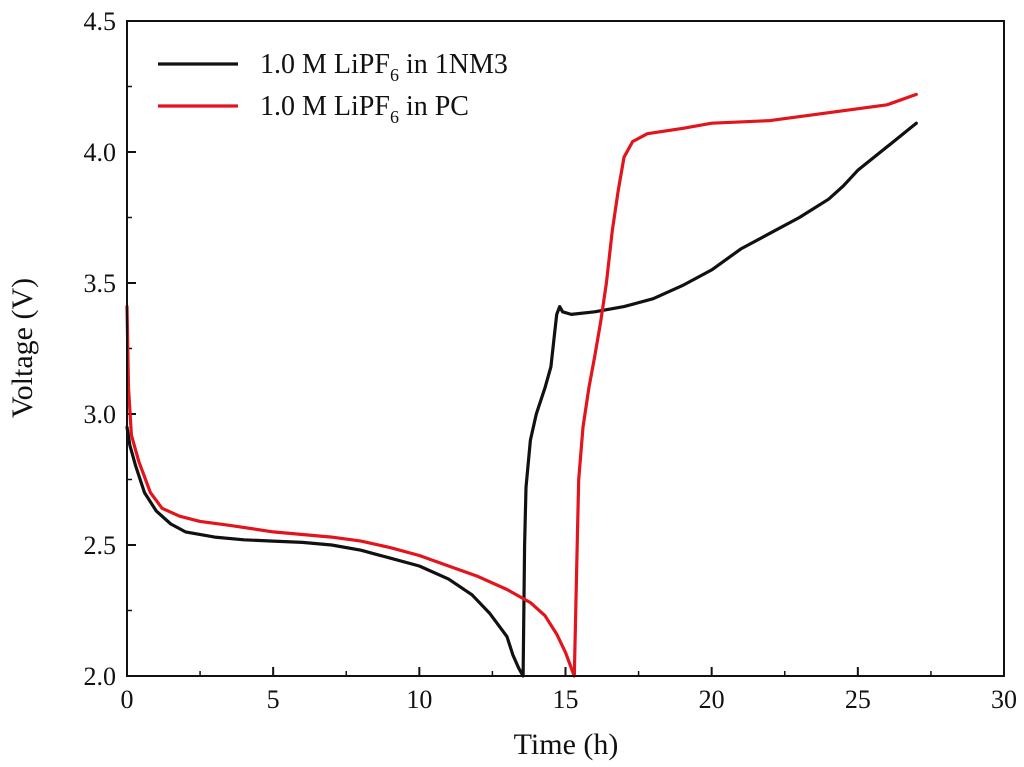 Image resolution: width=1024 pixels, height=767 pixels. Describe the element at coordinates (419, 699) in the screenshot. I see `x-tick-label: 10` at that location.